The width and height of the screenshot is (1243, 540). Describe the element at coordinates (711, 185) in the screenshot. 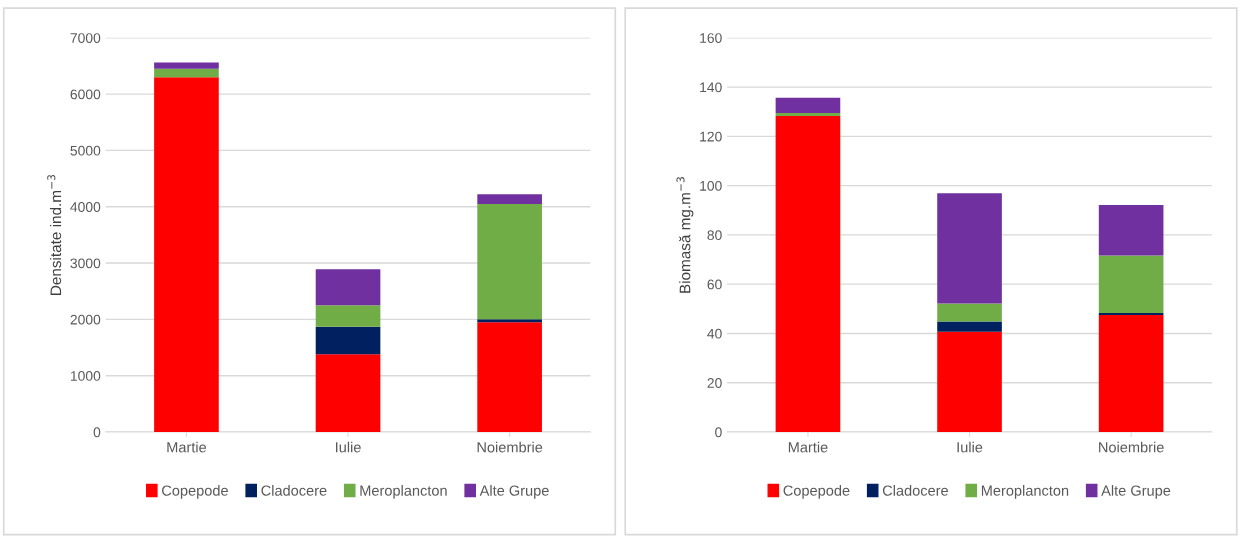

I see `y-tick-label: 100` at that location.